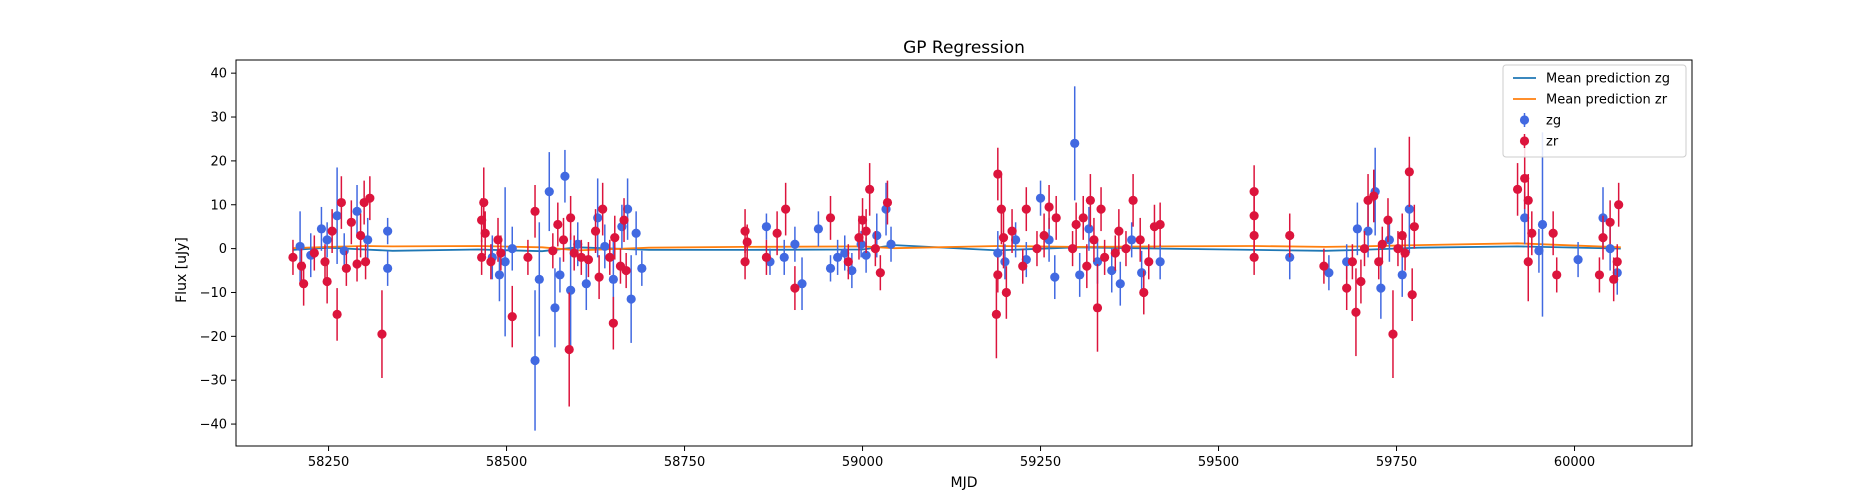 This screenshot has height=504, width=1875. What do you see at coordinates (1594, 111) in the screenshot?
I see `legend: Mean prediction zg Mean prediction zr zg zr` at bounding box center [1594, 111].